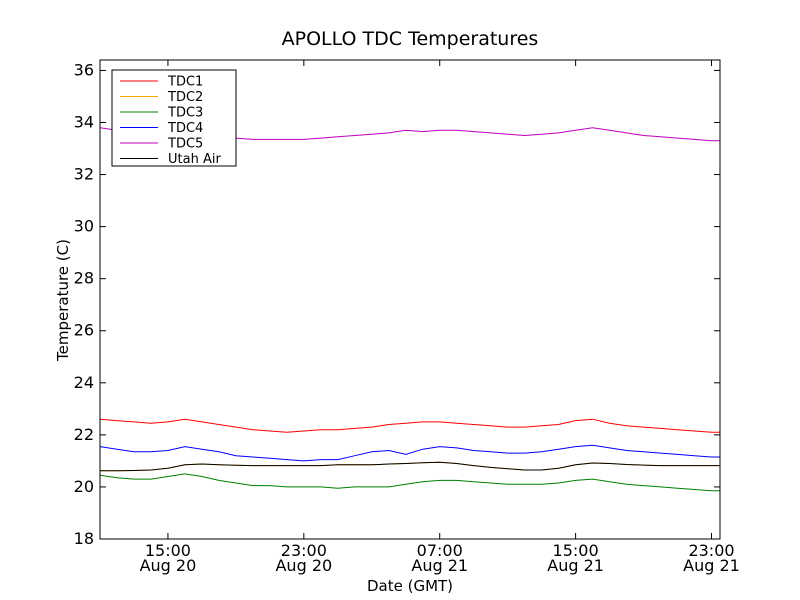 The height and width of the screenshot is (600, 800). Describe the element at coordinates (409, 453) in the screenshot. I see `series-line-tdc4` at that location.